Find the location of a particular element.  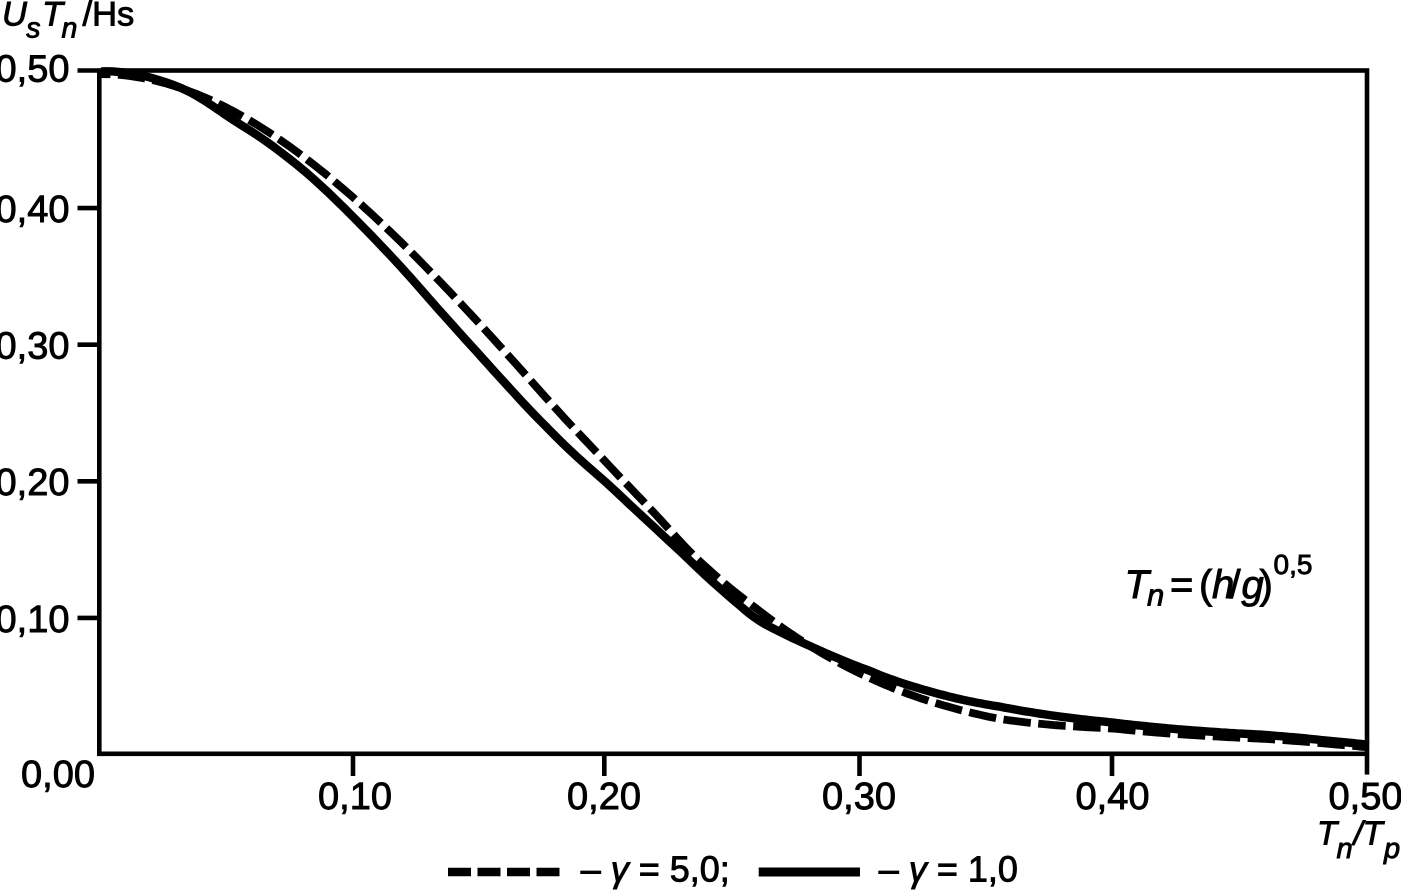

svg-text: – γ = 1,0 is located at coordinates (948, 869).